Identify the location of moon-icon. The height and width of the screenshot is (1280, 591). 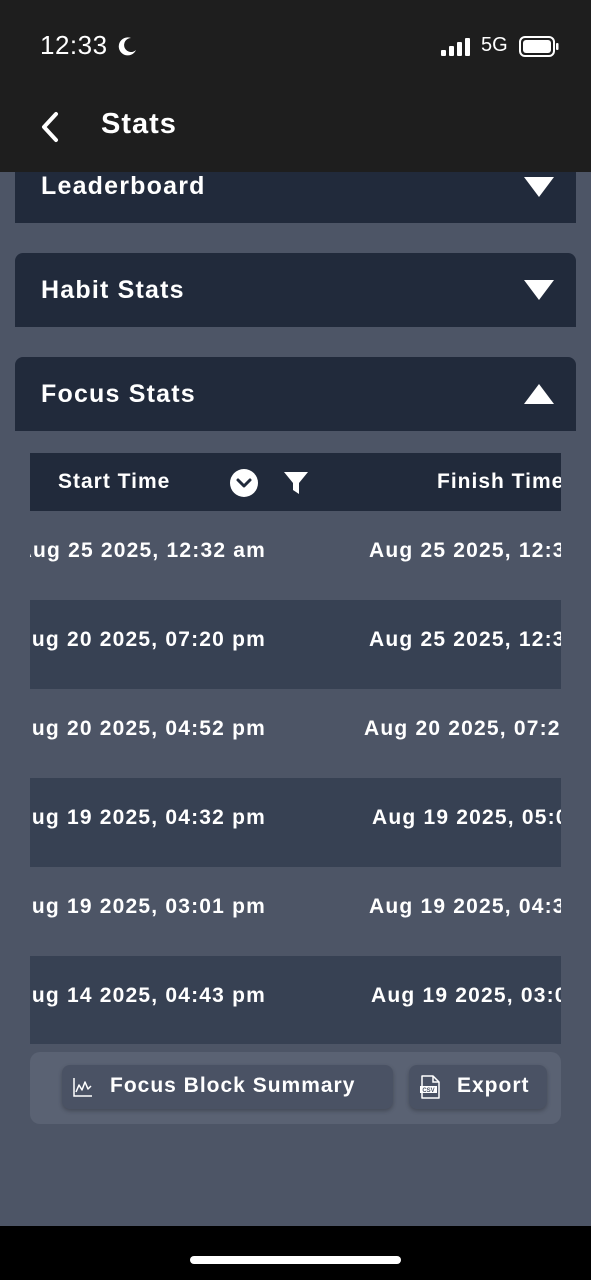
(127, 46).